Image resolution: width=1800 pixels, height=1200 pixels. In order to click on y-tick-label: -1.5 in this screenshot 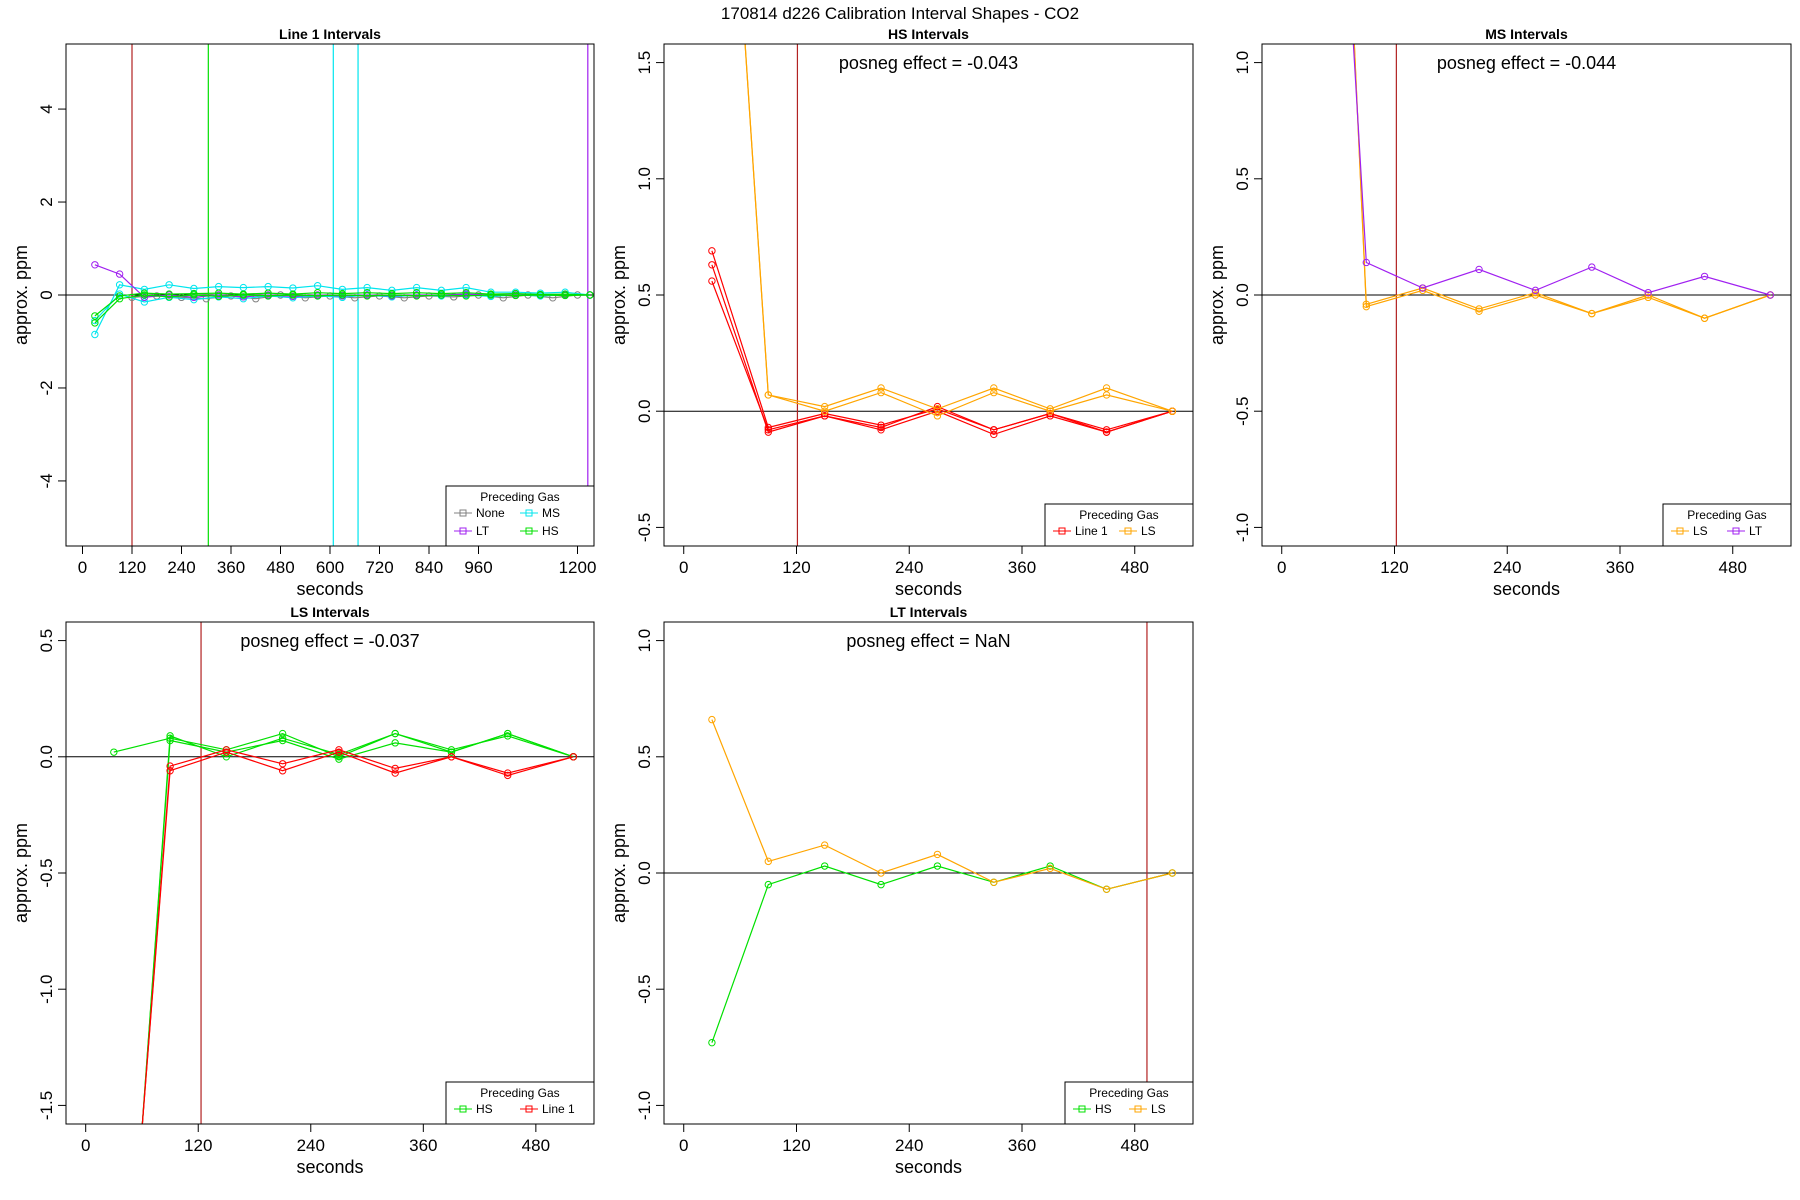, I will do `click(46, 1105)`.